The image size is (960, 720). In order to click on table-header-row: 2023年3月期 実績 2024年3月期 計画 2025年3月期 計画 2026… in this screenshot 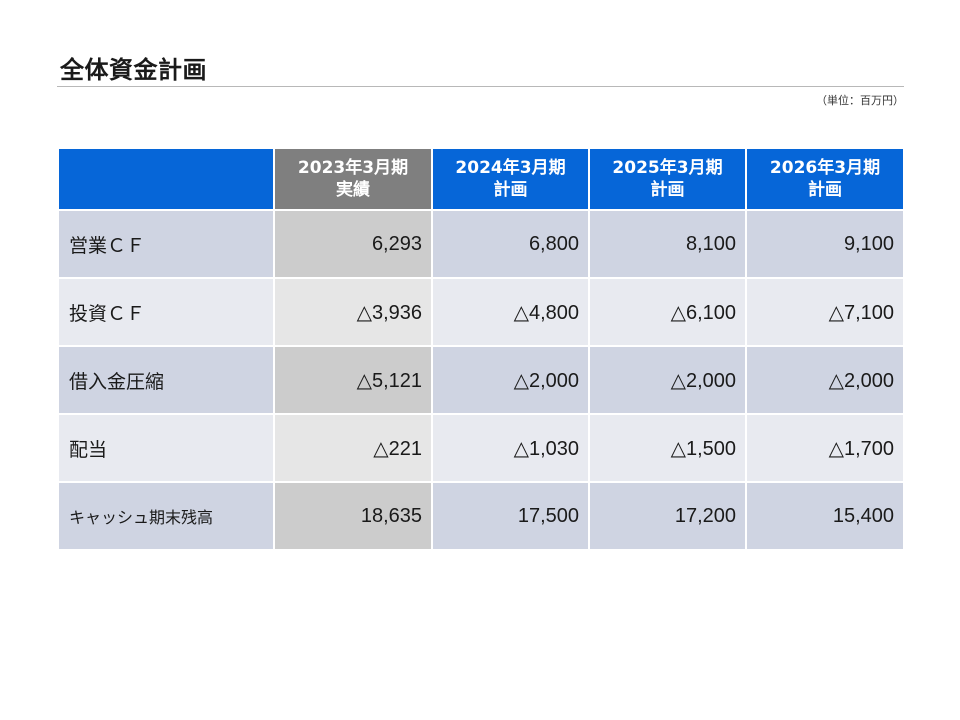, I will do `click(481, 179)`.